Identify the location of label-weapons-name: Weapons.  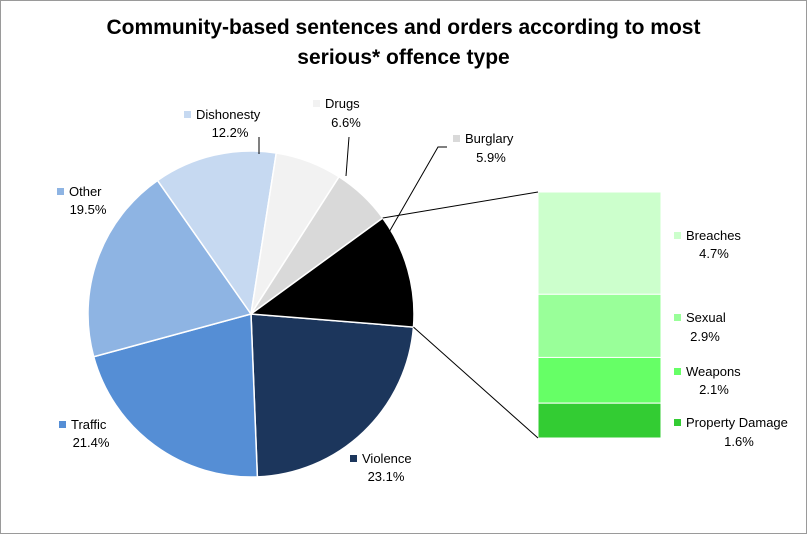
(713, 371).